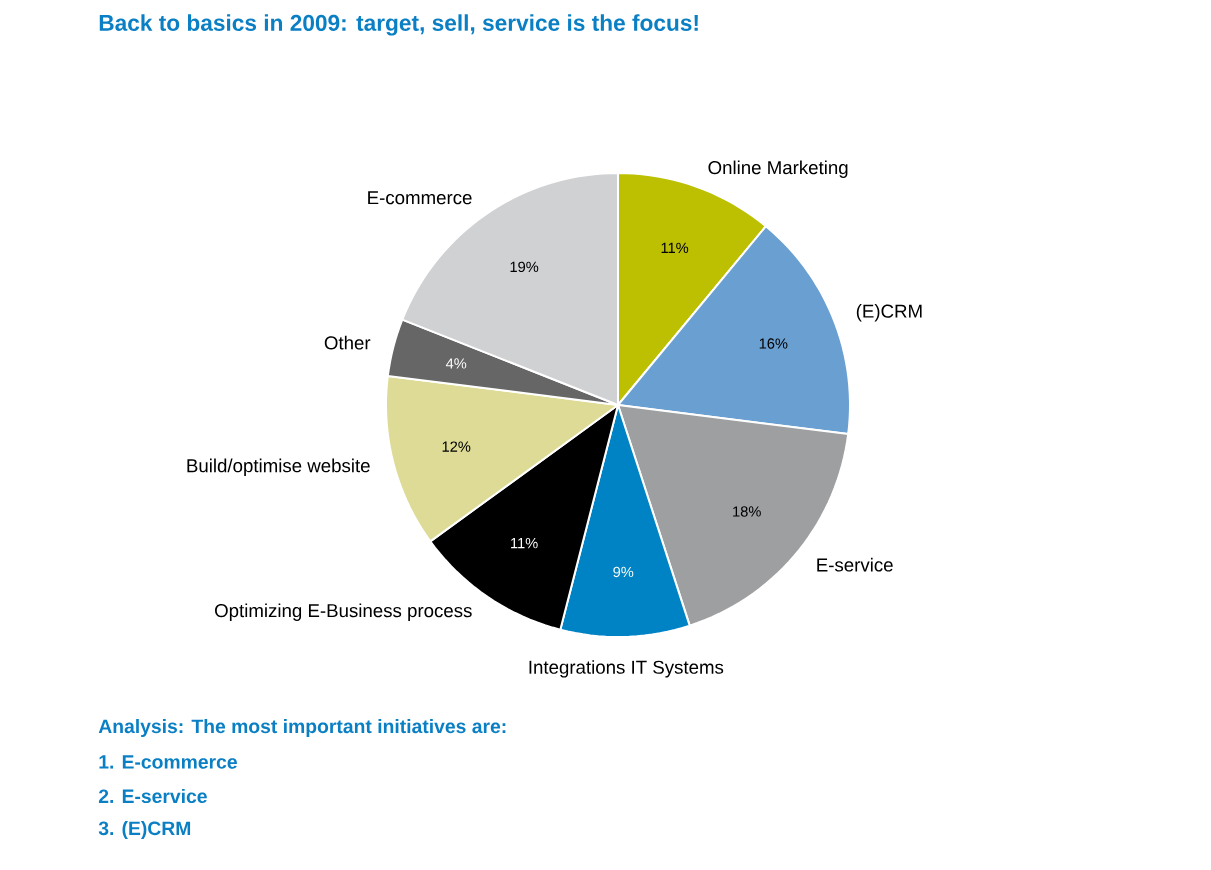 The width and height of the screenshot is (1211, 870). What do you see at coordinates (168, 762) in the screenshot?
I see `text: 1. E-commerce` at bounding box center [168, 762].